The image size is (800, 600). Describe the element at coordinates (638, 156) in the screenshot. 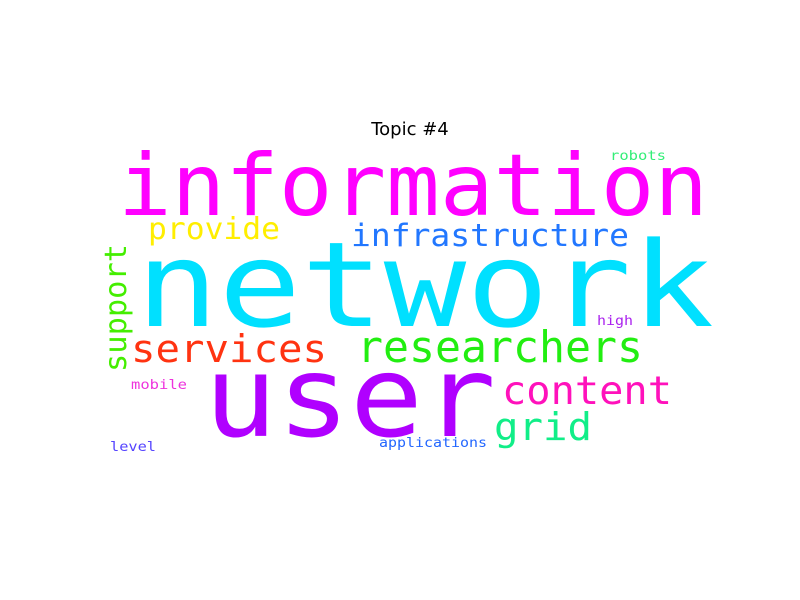

I see `word-robots: robots` at that location.